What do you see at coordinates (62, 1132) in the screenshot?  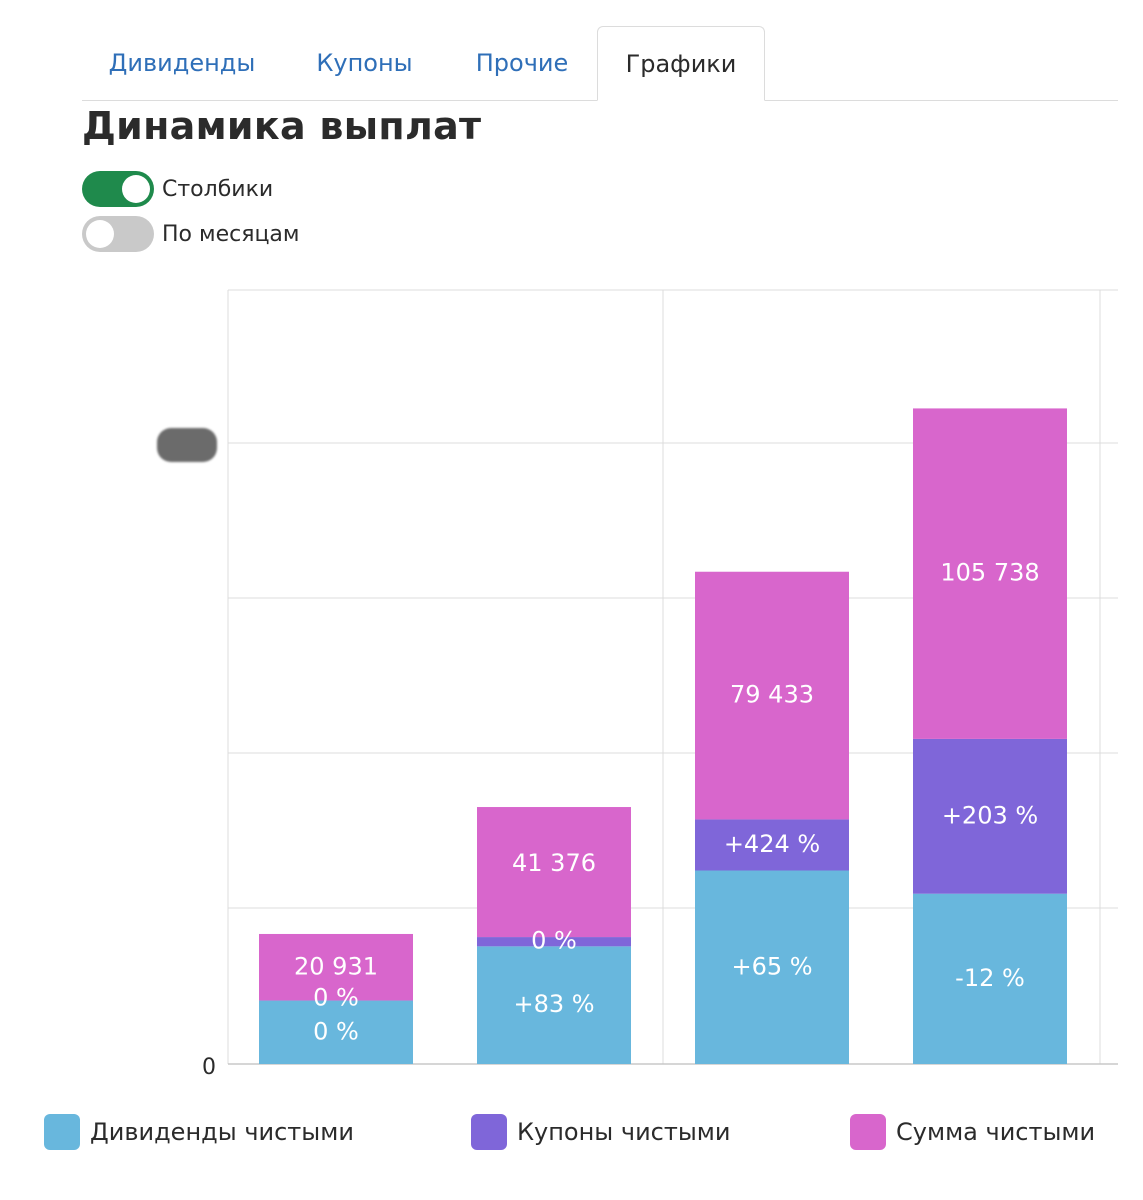 I see `legend-dividends-swatch` at bounding box center [62, 1132].